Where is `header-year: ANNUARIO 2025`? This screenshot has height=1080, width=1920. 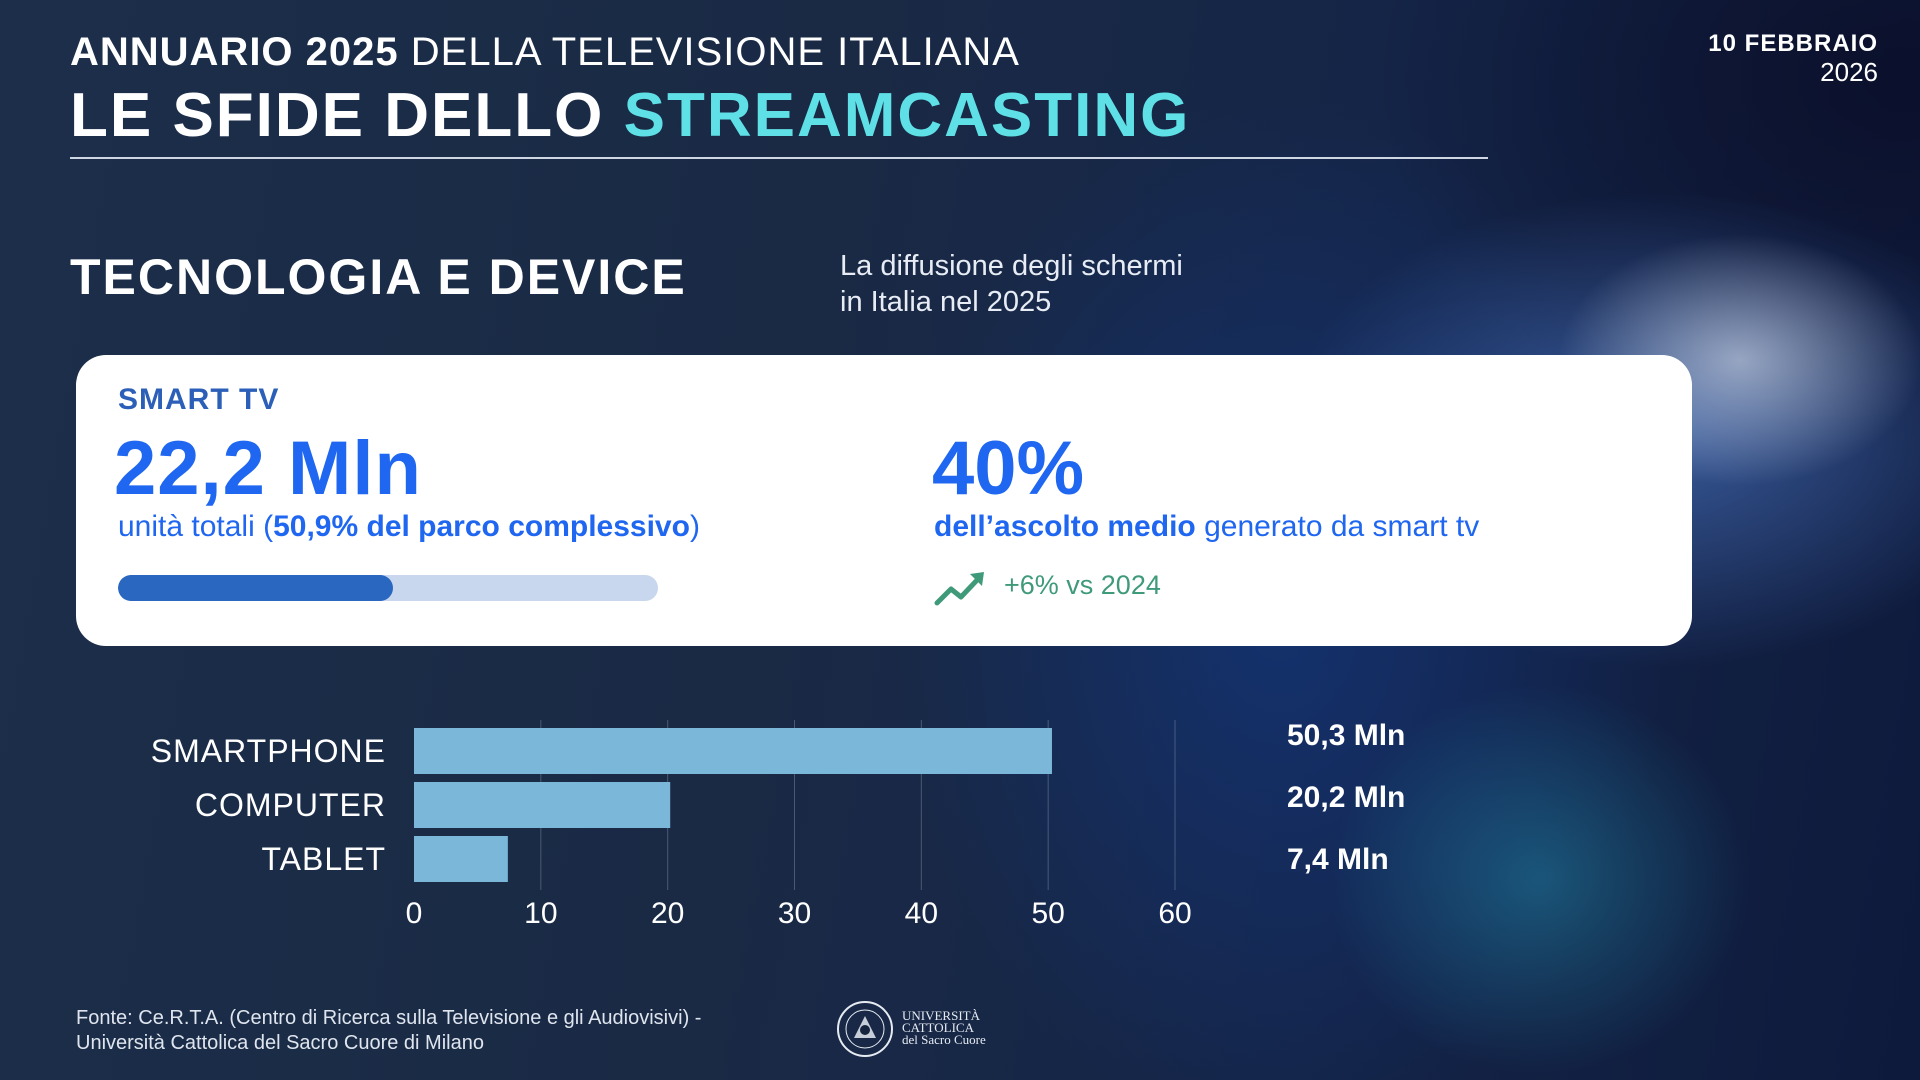 header-year: ANNUARIO 2025 is located at coordinates (234, 52).